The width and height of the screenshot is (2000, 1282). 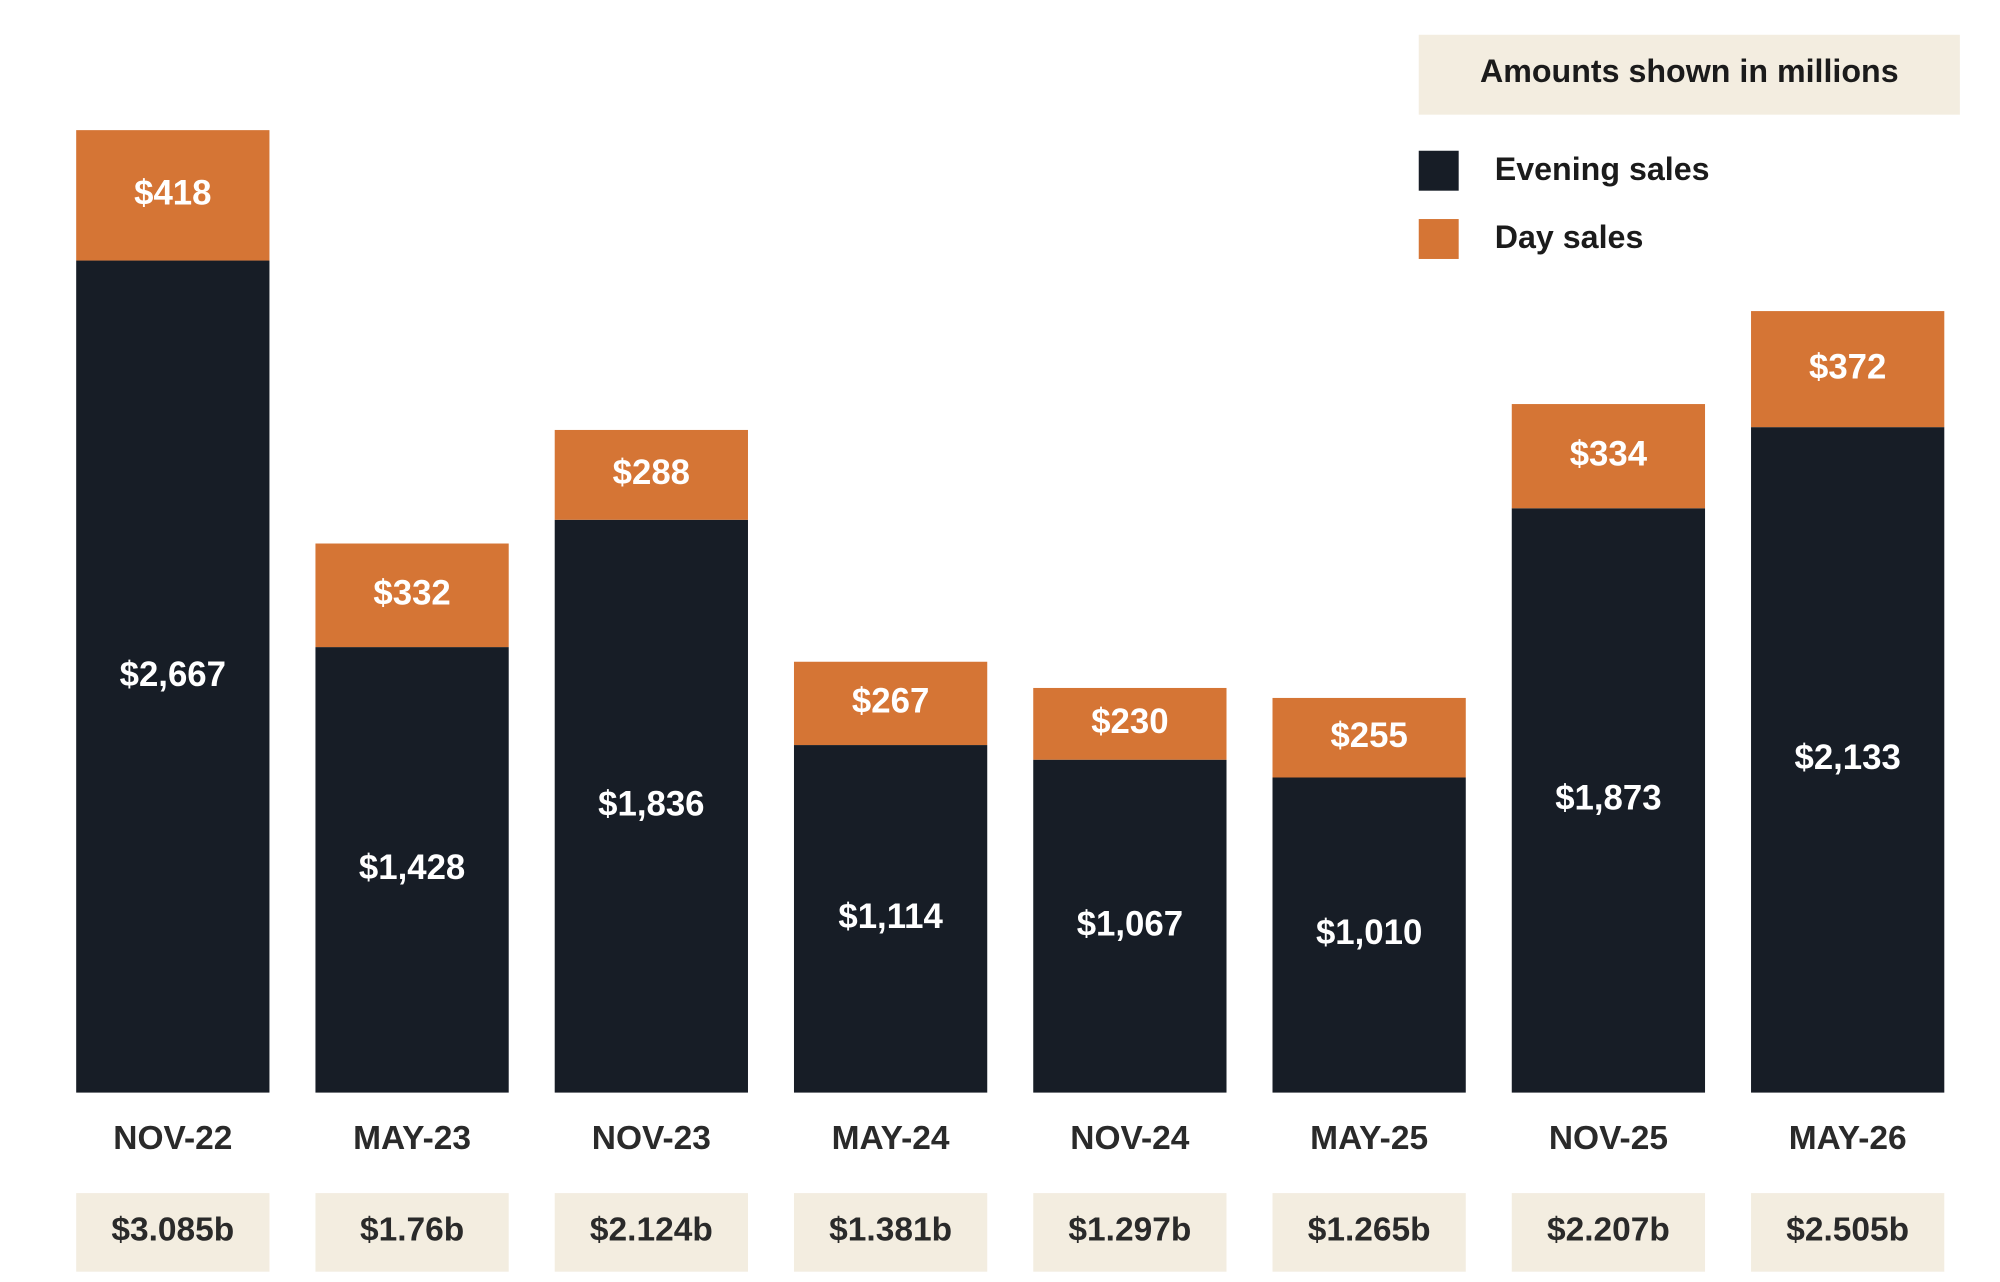 I want to click on total-label: $2.505b, so click(x=1847, y=1230).